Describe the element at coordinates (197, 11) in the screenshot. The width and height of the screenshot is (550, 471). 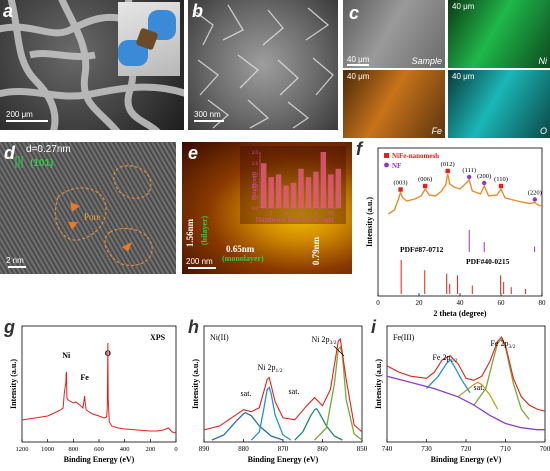
I see `panel-label: b` at that location.